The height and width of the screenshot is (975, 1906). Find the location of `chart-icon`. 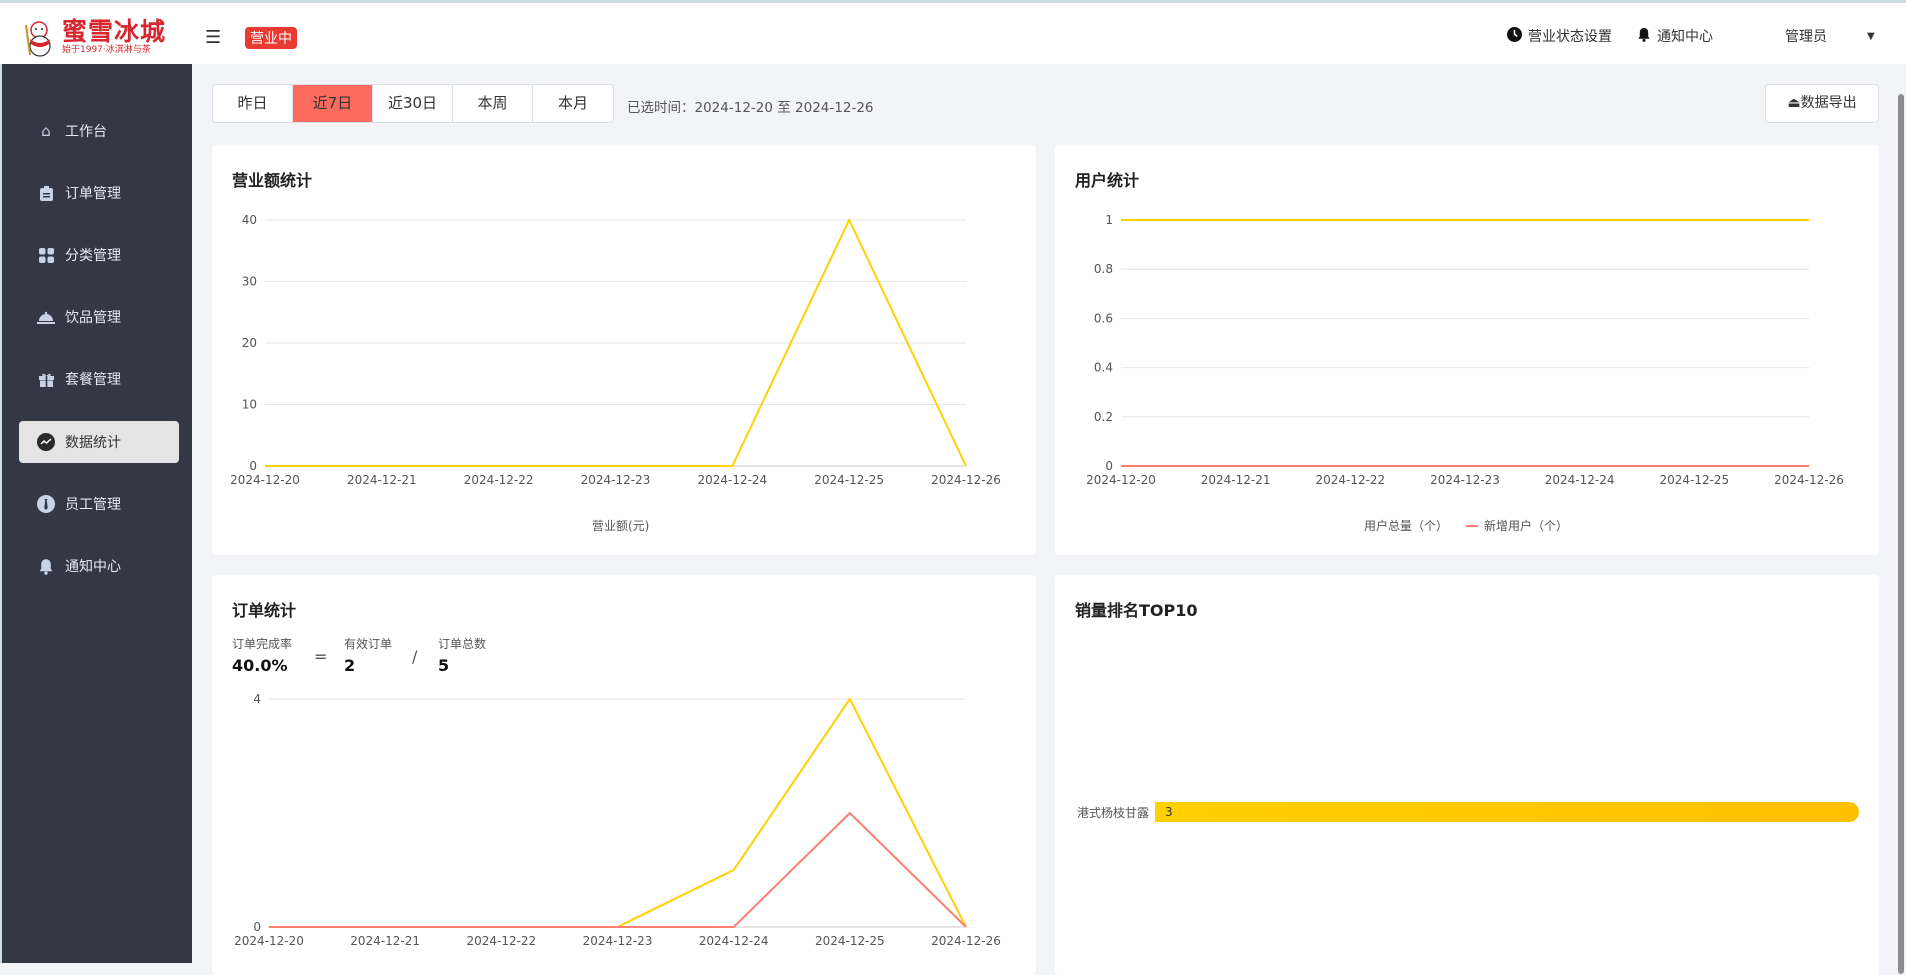

chart-icon is located at coordinates (46, 442).